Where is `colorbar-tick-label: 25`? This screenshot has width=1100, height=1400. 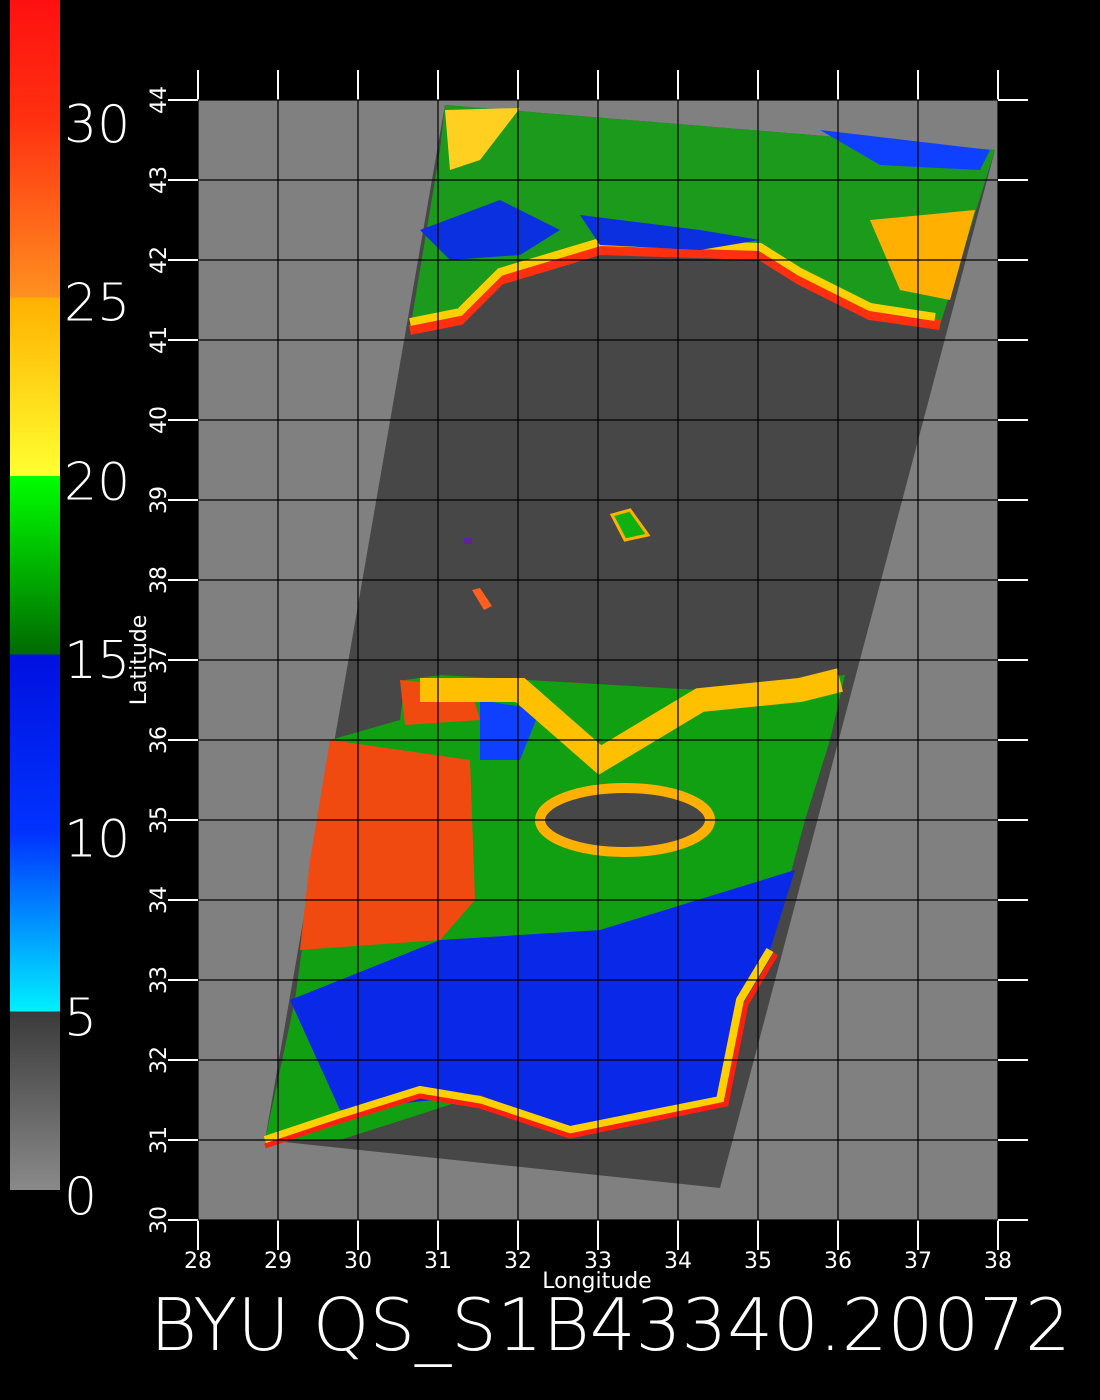
colorbar-tick-label: 25 is located at coordinates (97, 304).